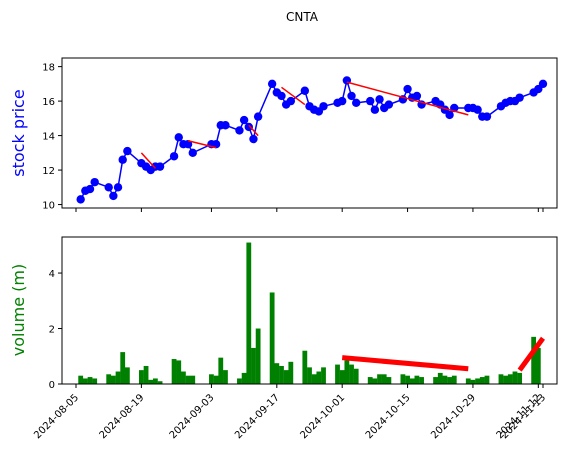 The width and height of the screenshot is (568, 471). Describe the element at coordinates (302, 17) in the screenshot. I see `figure-title: CNTA` at that location.